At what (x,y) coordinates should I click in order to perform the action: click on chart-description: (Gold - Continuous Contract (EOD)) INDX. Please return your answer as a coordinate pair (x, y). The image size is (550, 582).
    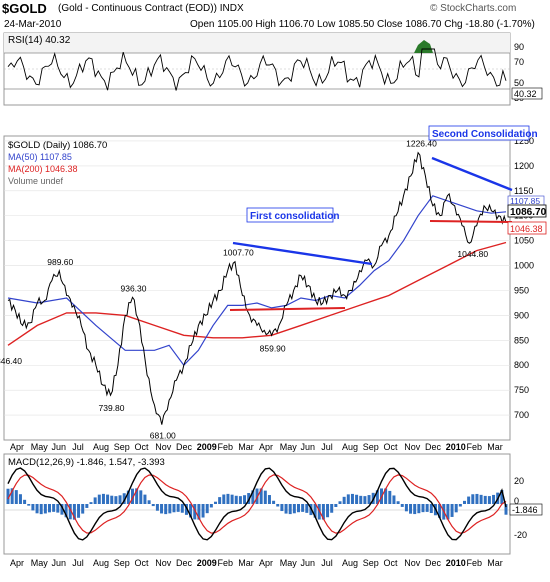
    Looking at the image, I should click on (151, 8).